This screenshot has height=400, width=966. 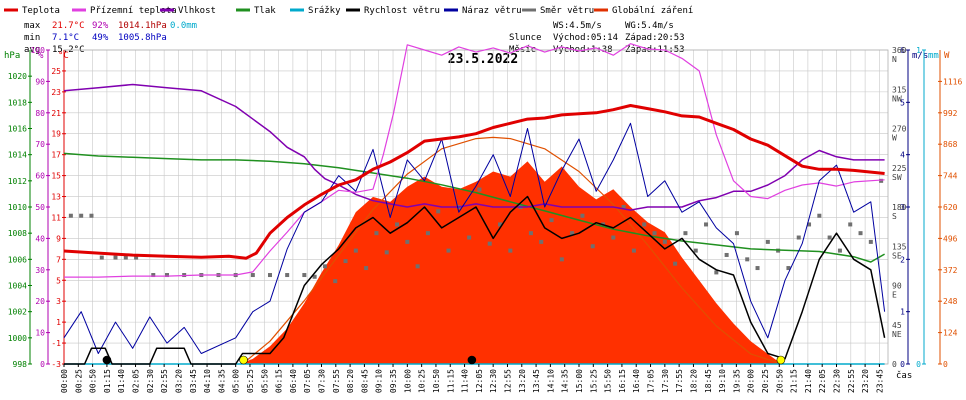 I want to click on x-tick-label: 15:50, so click(x=608, y=381).